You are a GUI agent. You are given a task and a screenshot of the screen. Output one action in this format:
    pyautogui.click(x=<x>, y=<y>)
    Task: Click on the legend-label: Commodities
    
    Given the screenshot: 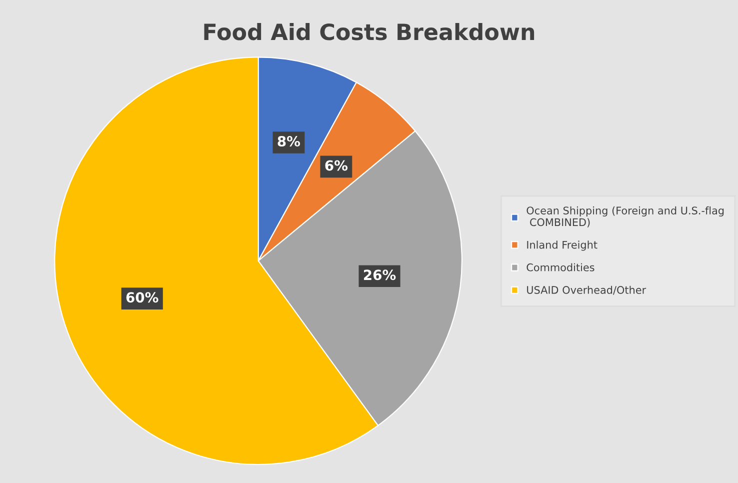 What is the action you would take?
    pyautogui.click(x=560, y=267)
    